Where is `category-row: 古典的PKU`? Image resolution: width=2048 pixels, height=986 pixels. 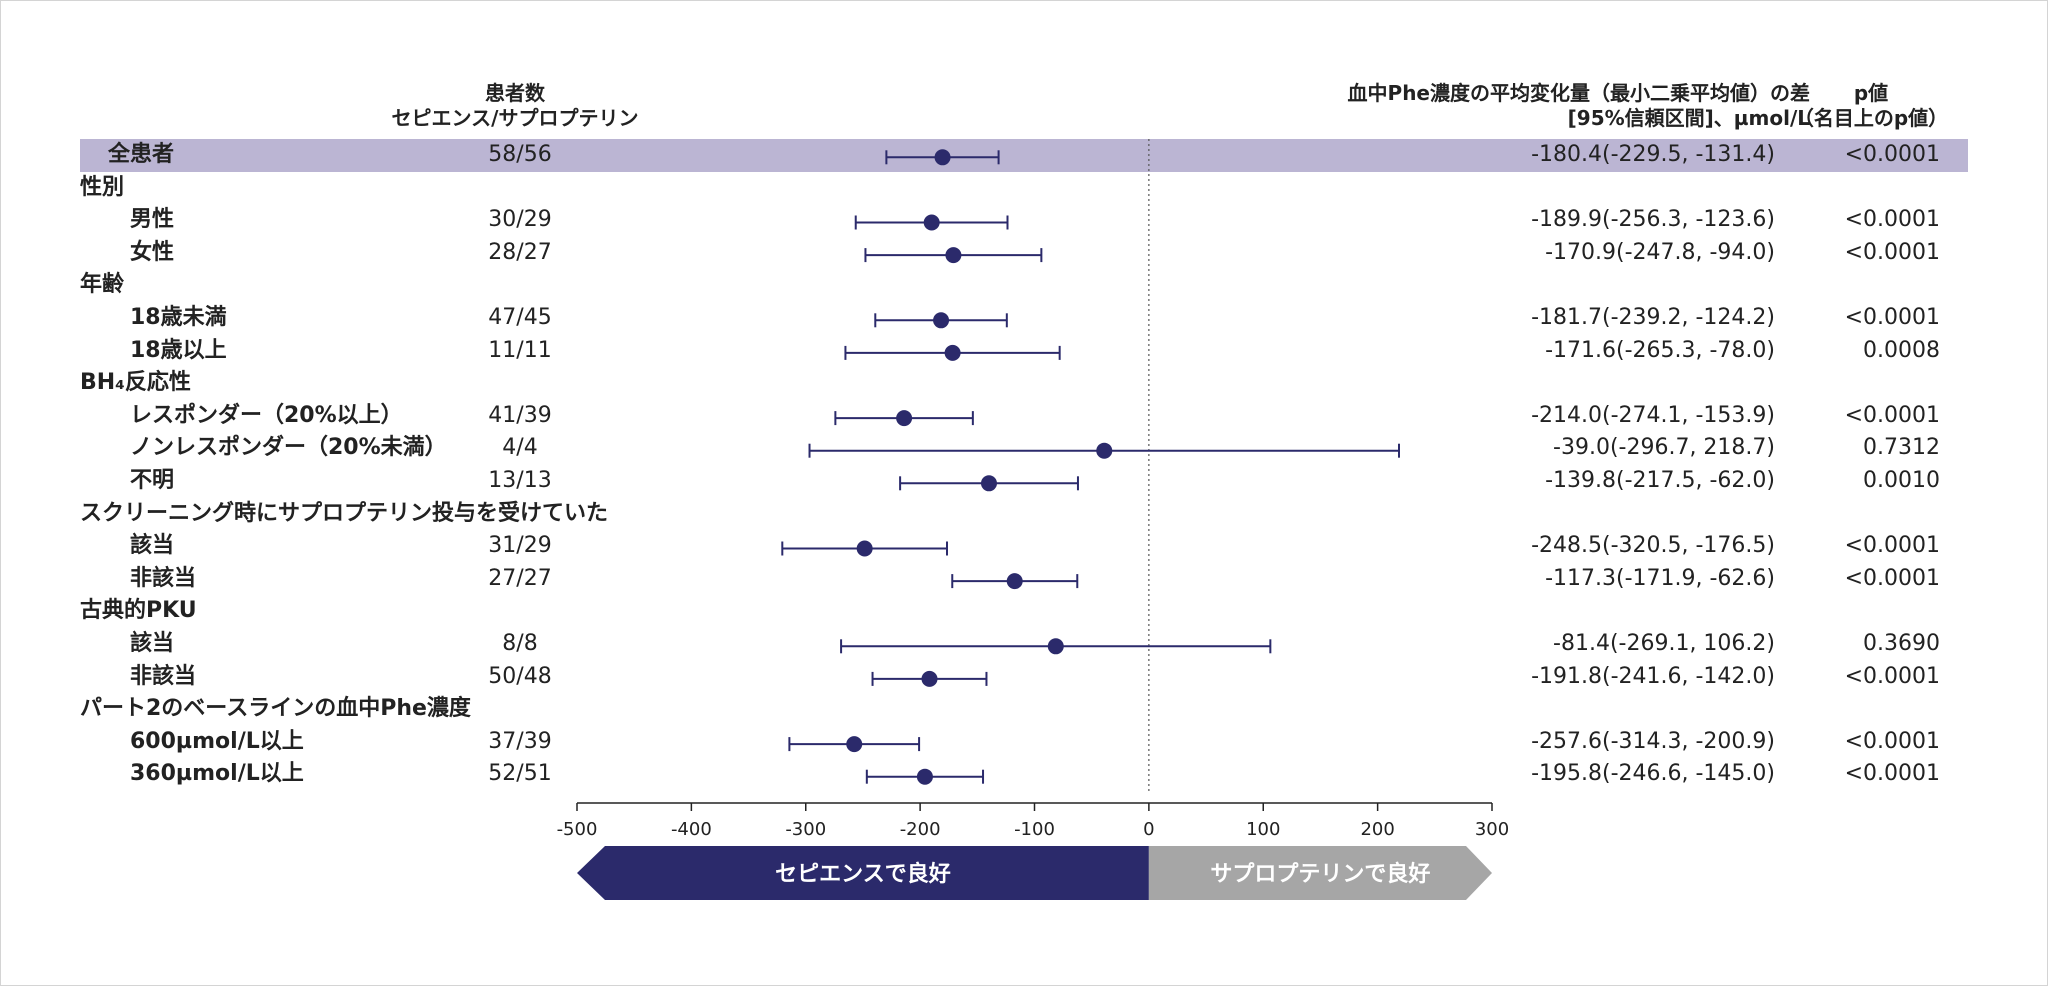
category-row: 古典的PKU is located at coordinates (1024, 611).